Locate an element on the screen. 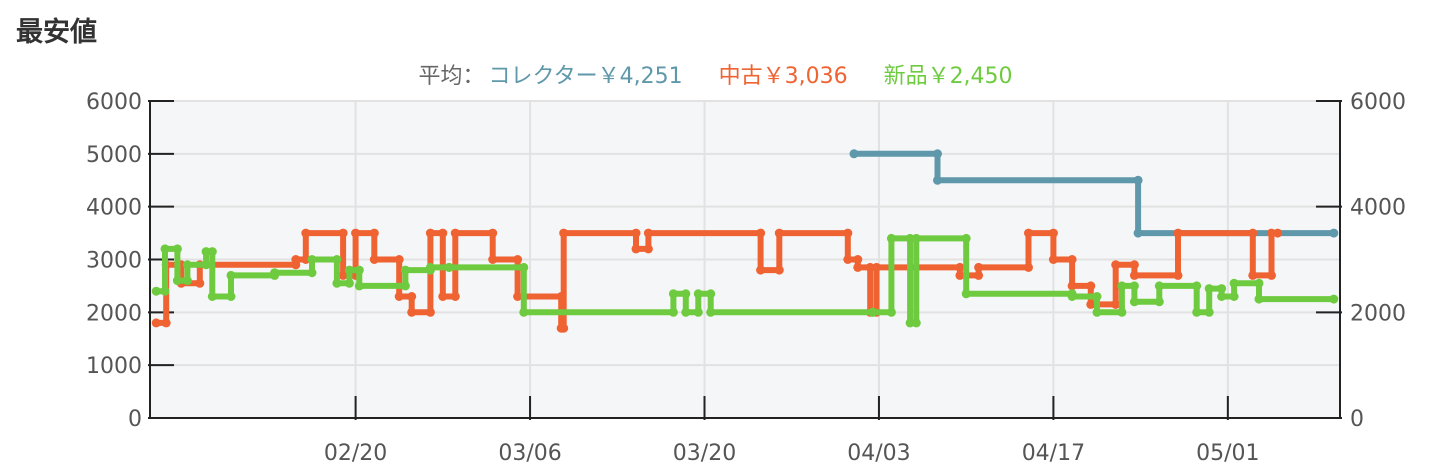  y-tick-label-left: 5000 is located at coordinates (114, 155).